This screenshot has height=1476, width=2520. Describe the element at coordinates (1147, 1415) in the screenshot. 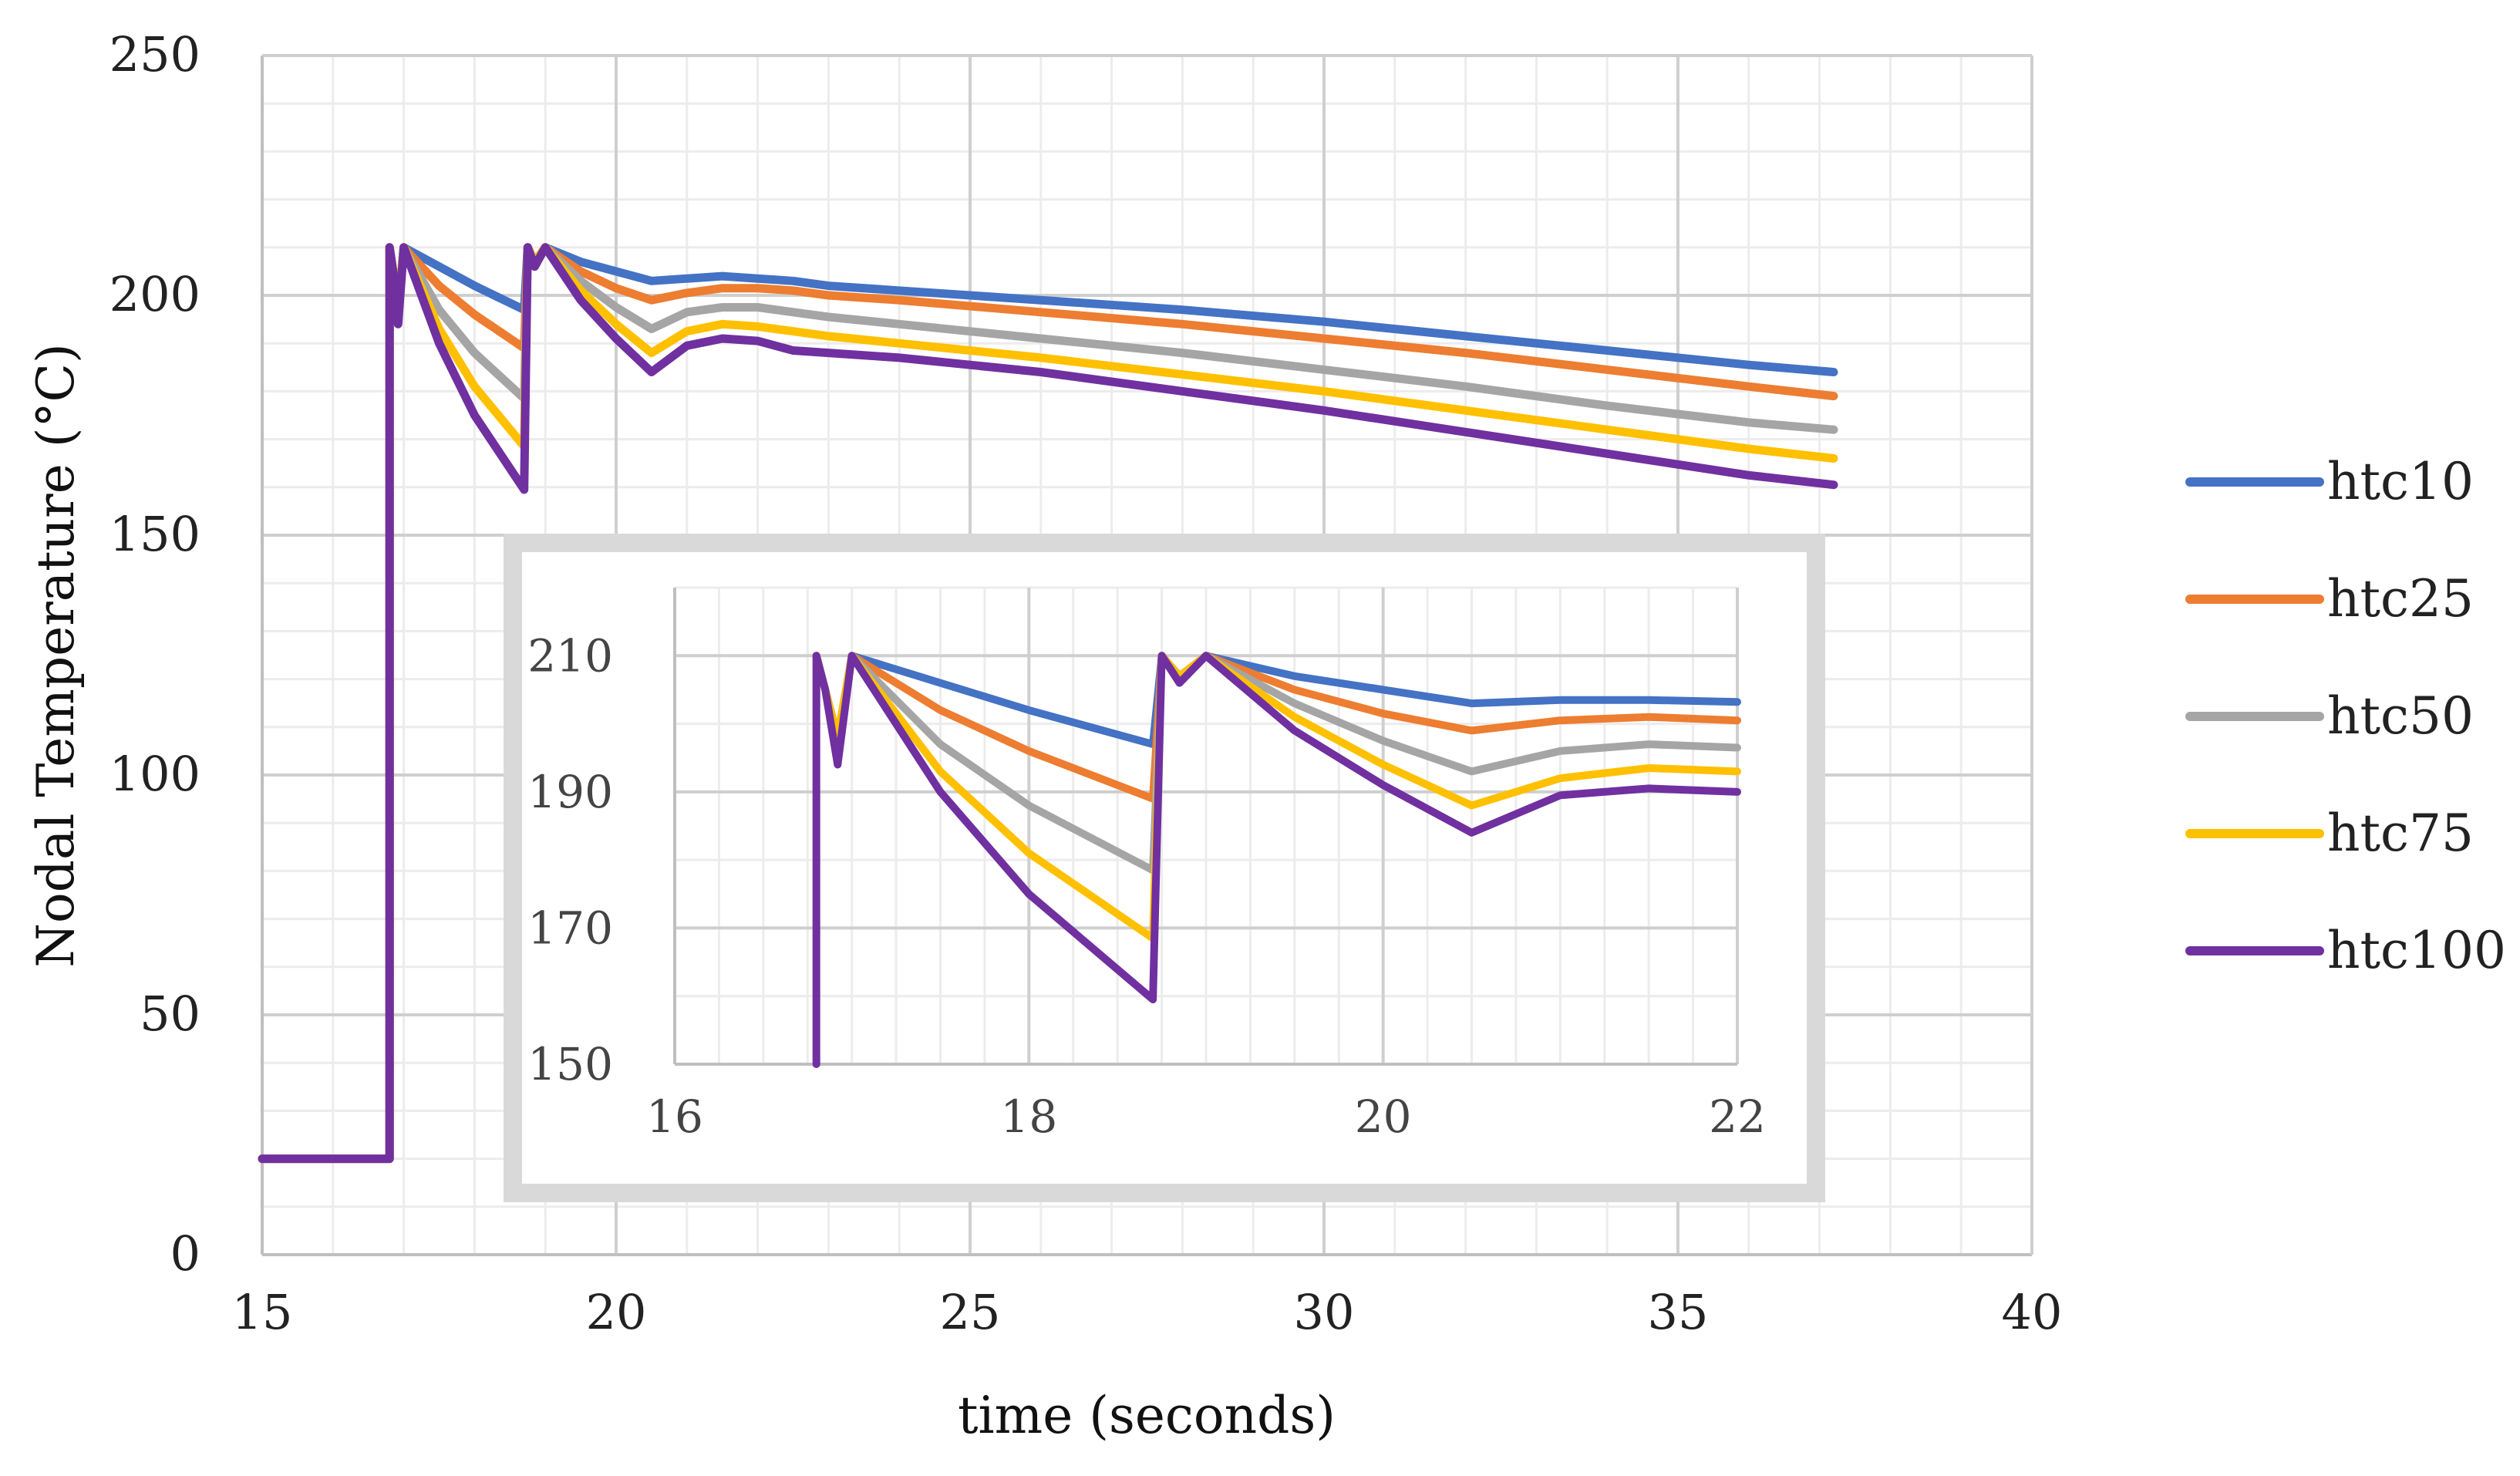

I see `x-axis-title: time (seconds)` at that location.